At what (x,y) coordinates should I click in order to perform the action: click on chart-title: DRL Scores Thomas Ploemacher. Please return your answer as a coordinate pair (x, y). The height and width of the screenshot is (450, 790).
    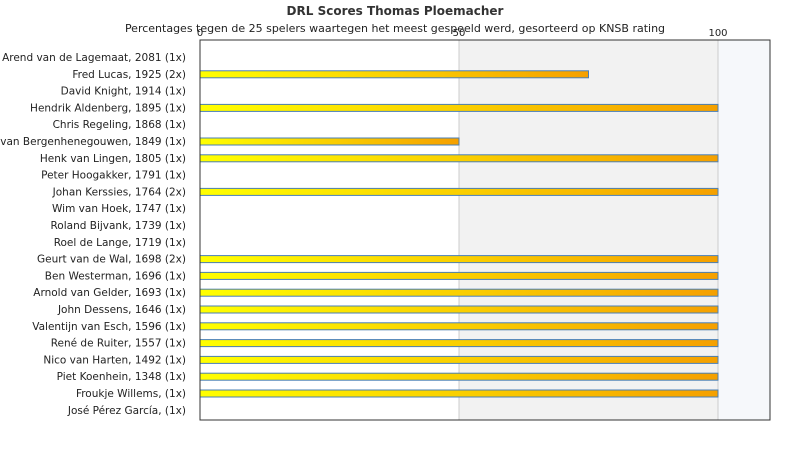
    Looking at the image, I should click on (395, 11).